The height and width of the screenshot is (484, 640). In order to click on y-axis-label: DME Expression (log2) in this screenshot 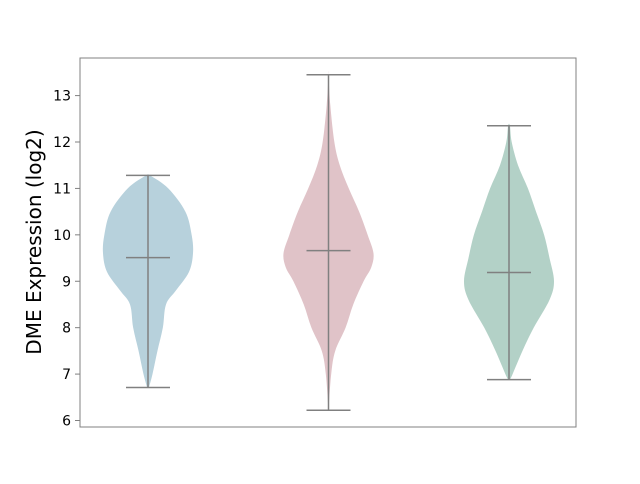, I will do `click(34, 241)`.